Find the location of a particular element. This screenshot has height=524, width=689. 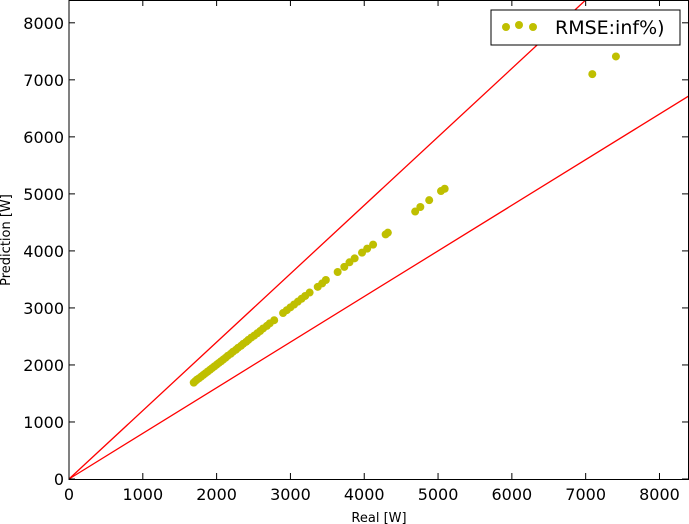

y-tick-label: 1000 is located at coordinates (43, 422).